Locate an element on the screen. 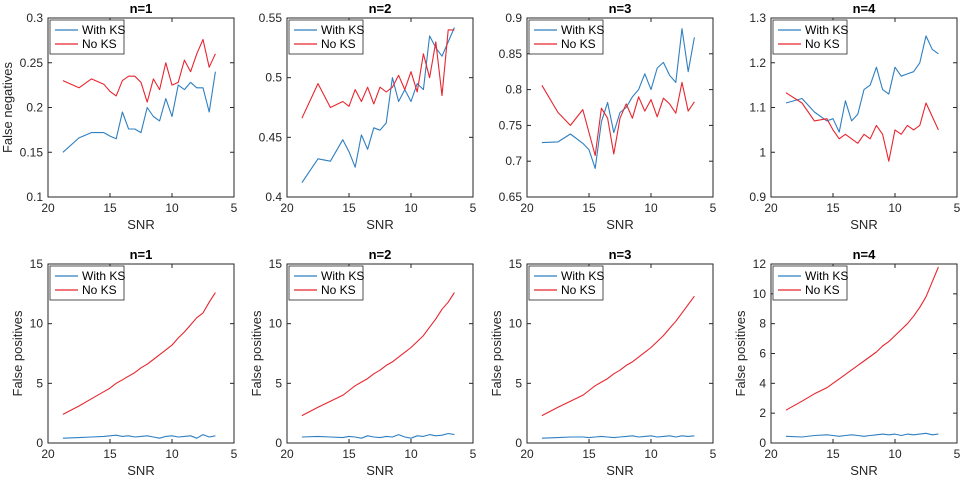 The image size is (963, 481). y-tick-label: 8 is located at coordinates (762, 324).